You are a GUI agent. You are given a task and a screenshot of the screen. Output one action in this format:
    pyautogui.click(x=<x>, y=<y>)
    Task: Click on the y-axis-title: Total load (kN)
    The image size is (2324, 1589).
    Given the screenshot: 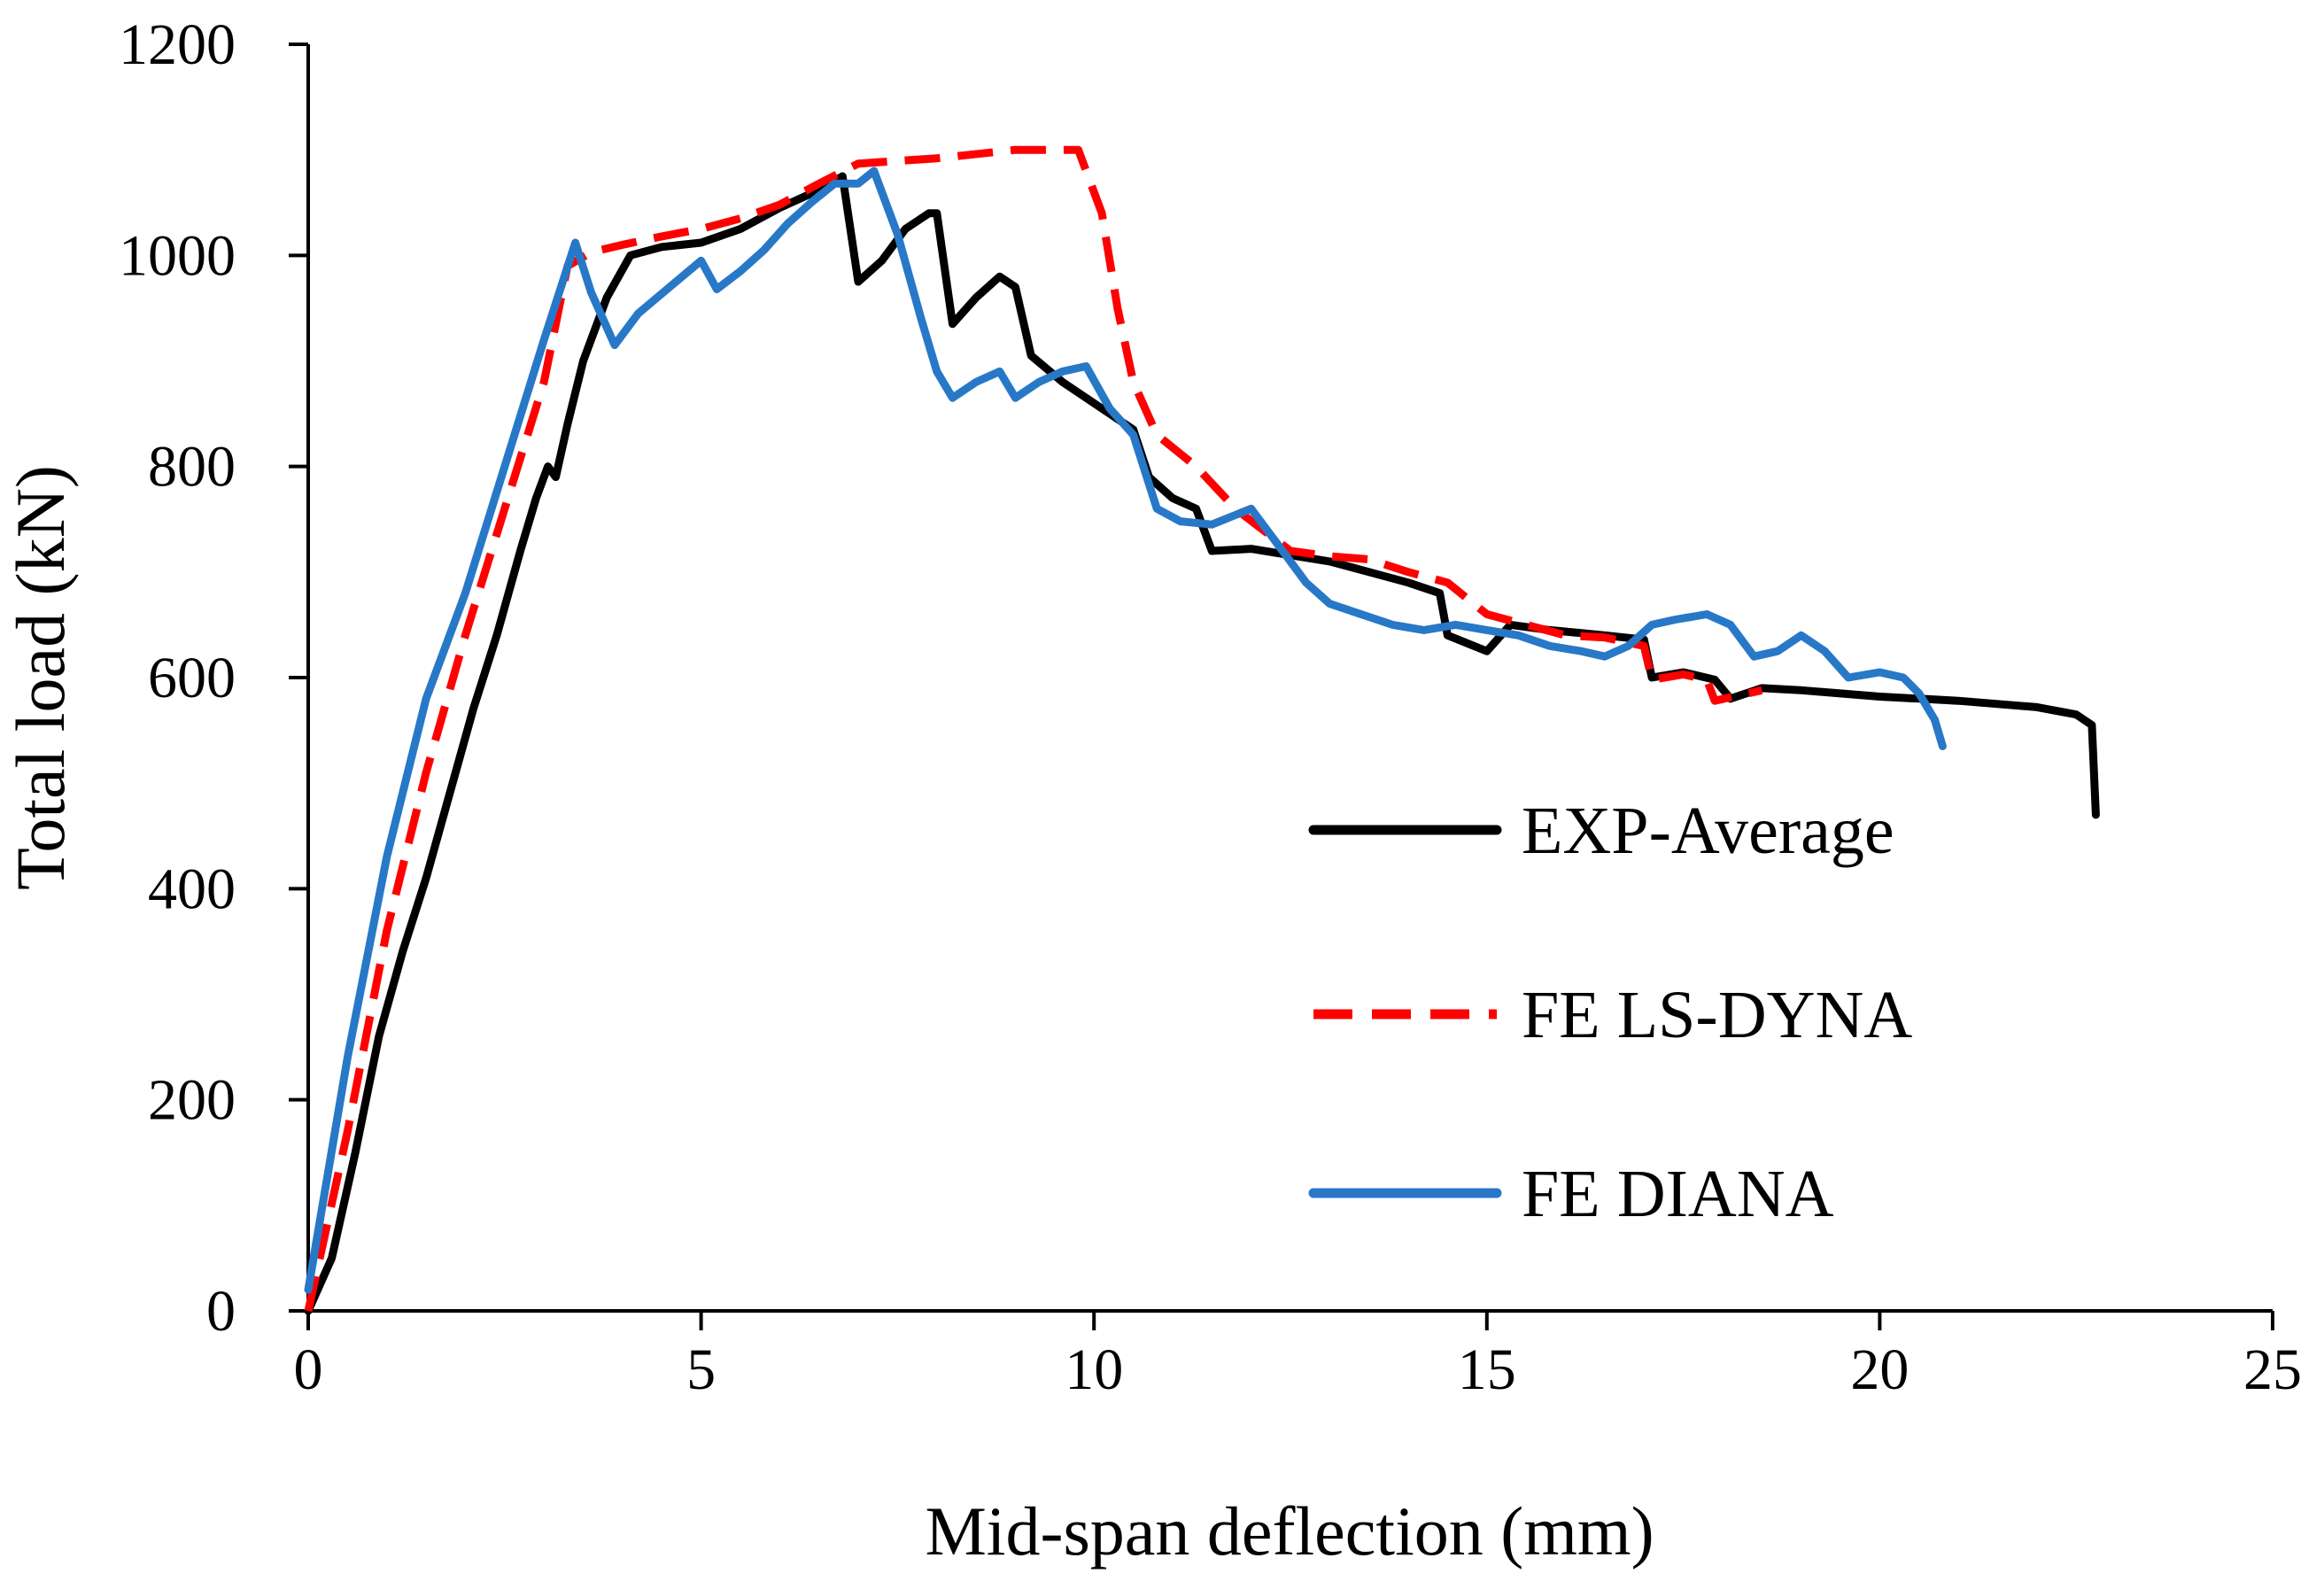 What is the action you would take?
    pyautogui.click(x=40, y=677)
    